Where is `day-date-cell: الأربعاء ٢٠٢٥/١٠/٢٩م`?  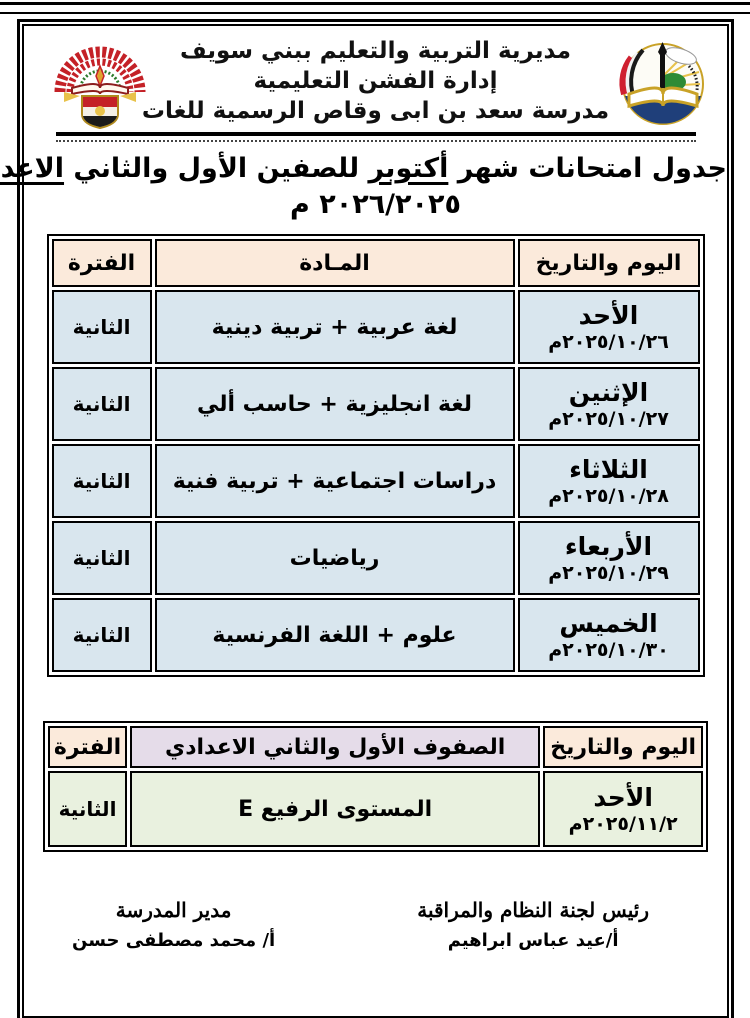 day-date-cell: الأربعاء ٢٠٢٥/١٠/٢٩م is located at coordinates (608, 558).